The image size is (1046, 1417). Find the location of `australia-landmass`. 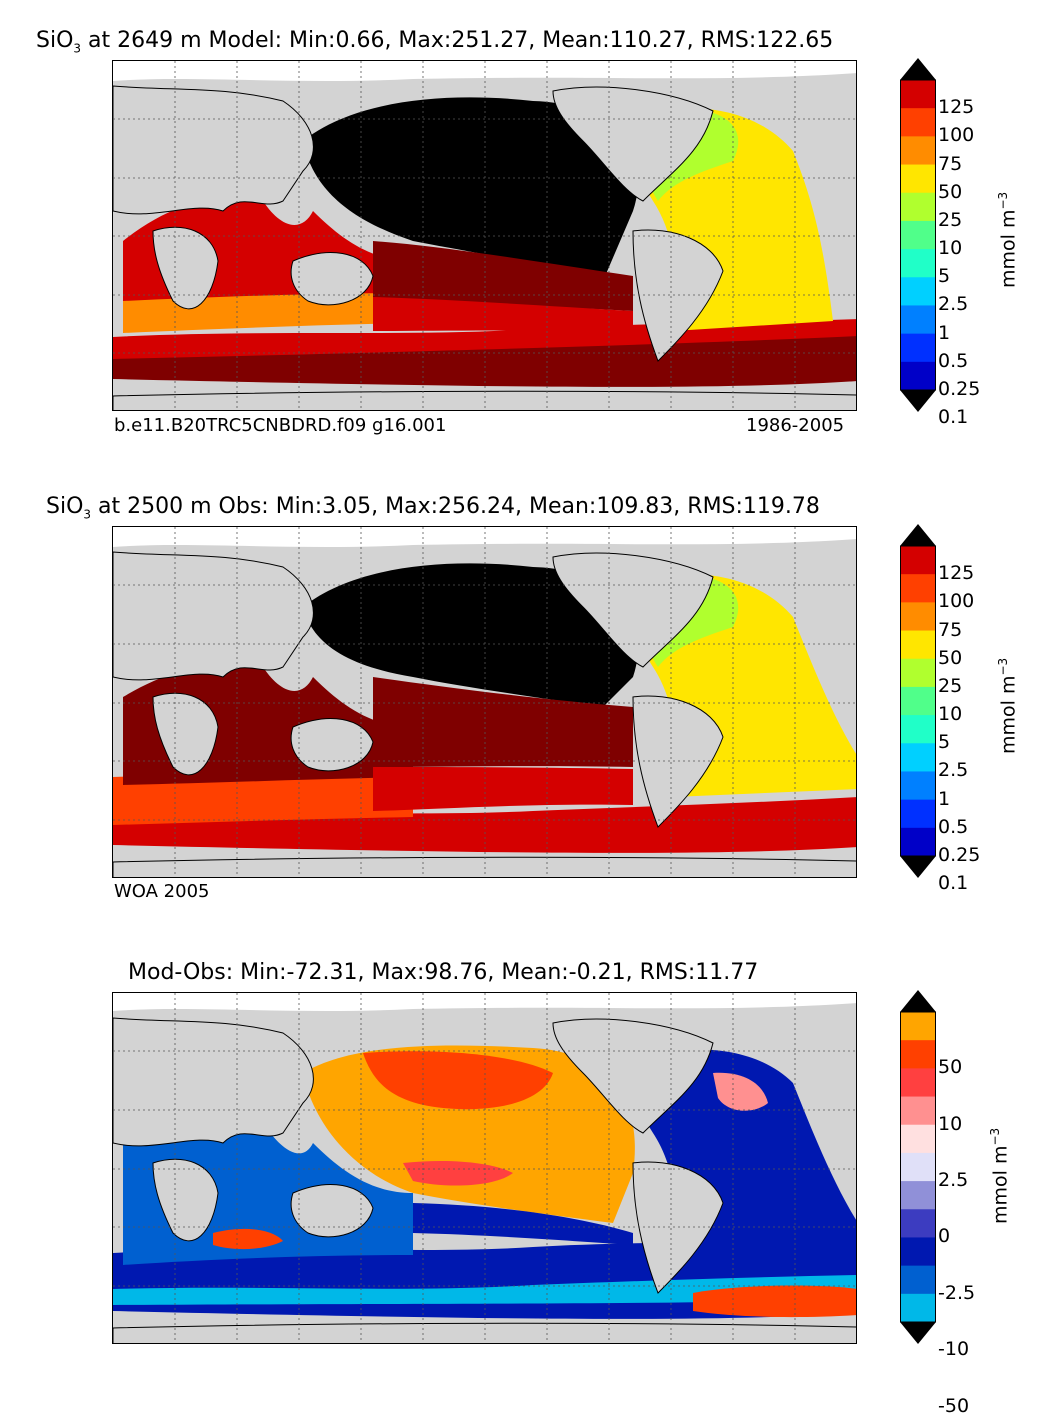

australia-landmass is located at coordinates (332, 745).